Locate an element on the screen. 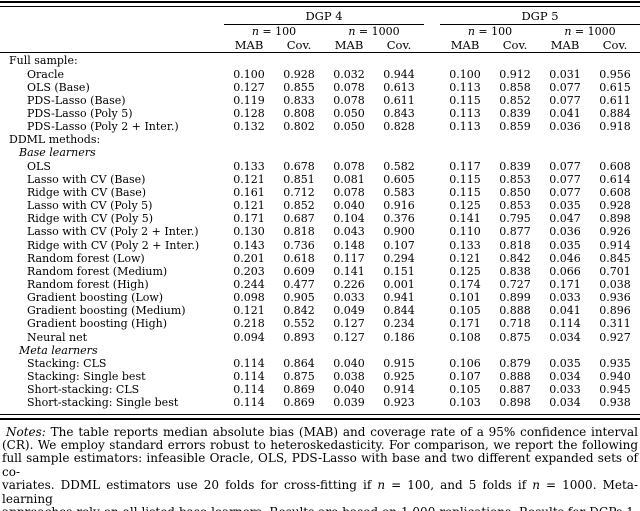  row-label: Stacking: CLS is located at coordinates (67, 363).